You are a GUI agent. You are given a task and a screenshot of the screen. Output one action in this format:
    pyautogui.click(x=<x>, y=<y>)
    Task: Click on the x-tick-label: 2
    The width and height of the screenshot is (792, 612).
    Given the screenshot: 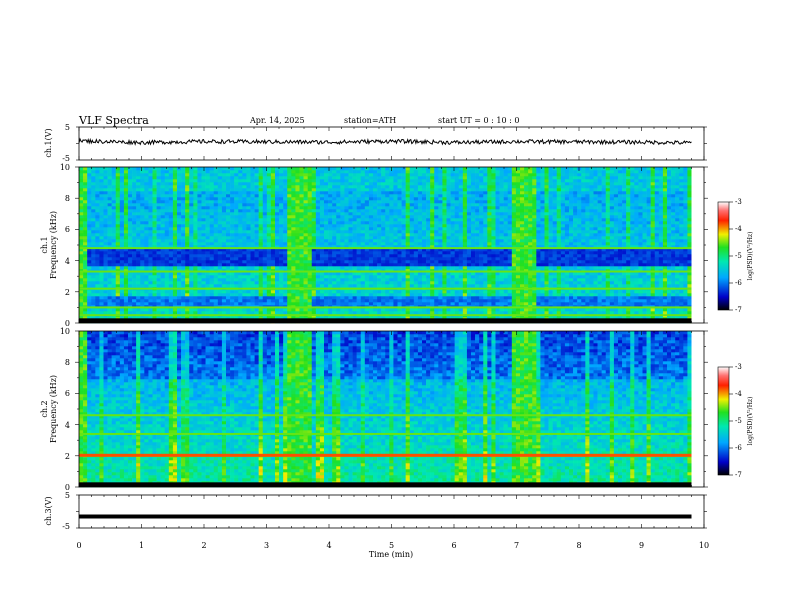 What is the action you would take?
    pyautogui.click(x=203, y=545)
    